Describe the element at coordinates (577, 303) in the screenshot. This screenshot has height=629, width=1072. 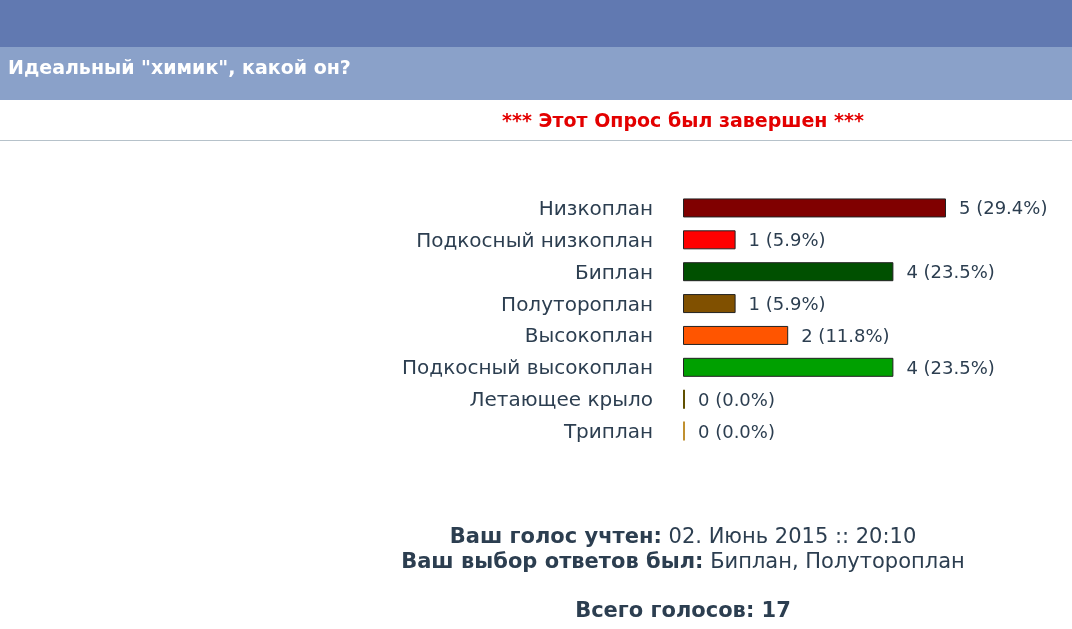
I see `y-tick-label: Полутороплан` at that location.